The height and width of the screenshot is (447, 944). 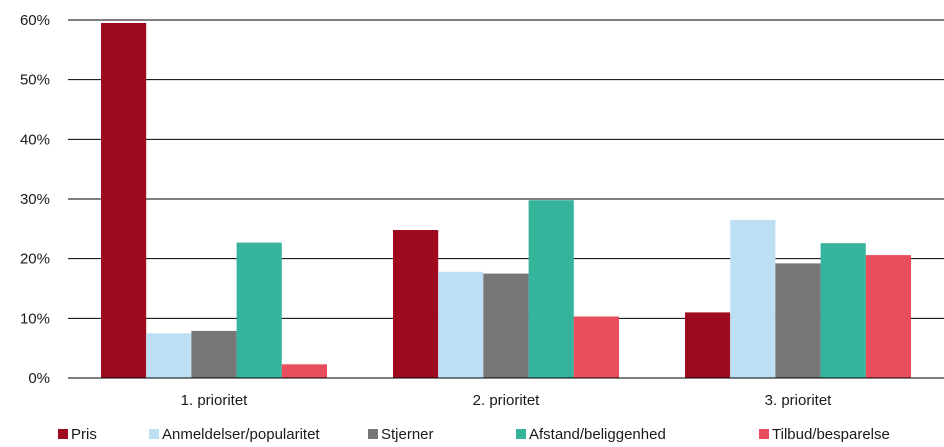 I want to click on x-tick-label: 3. prioritet, so click(x=799, y=400).